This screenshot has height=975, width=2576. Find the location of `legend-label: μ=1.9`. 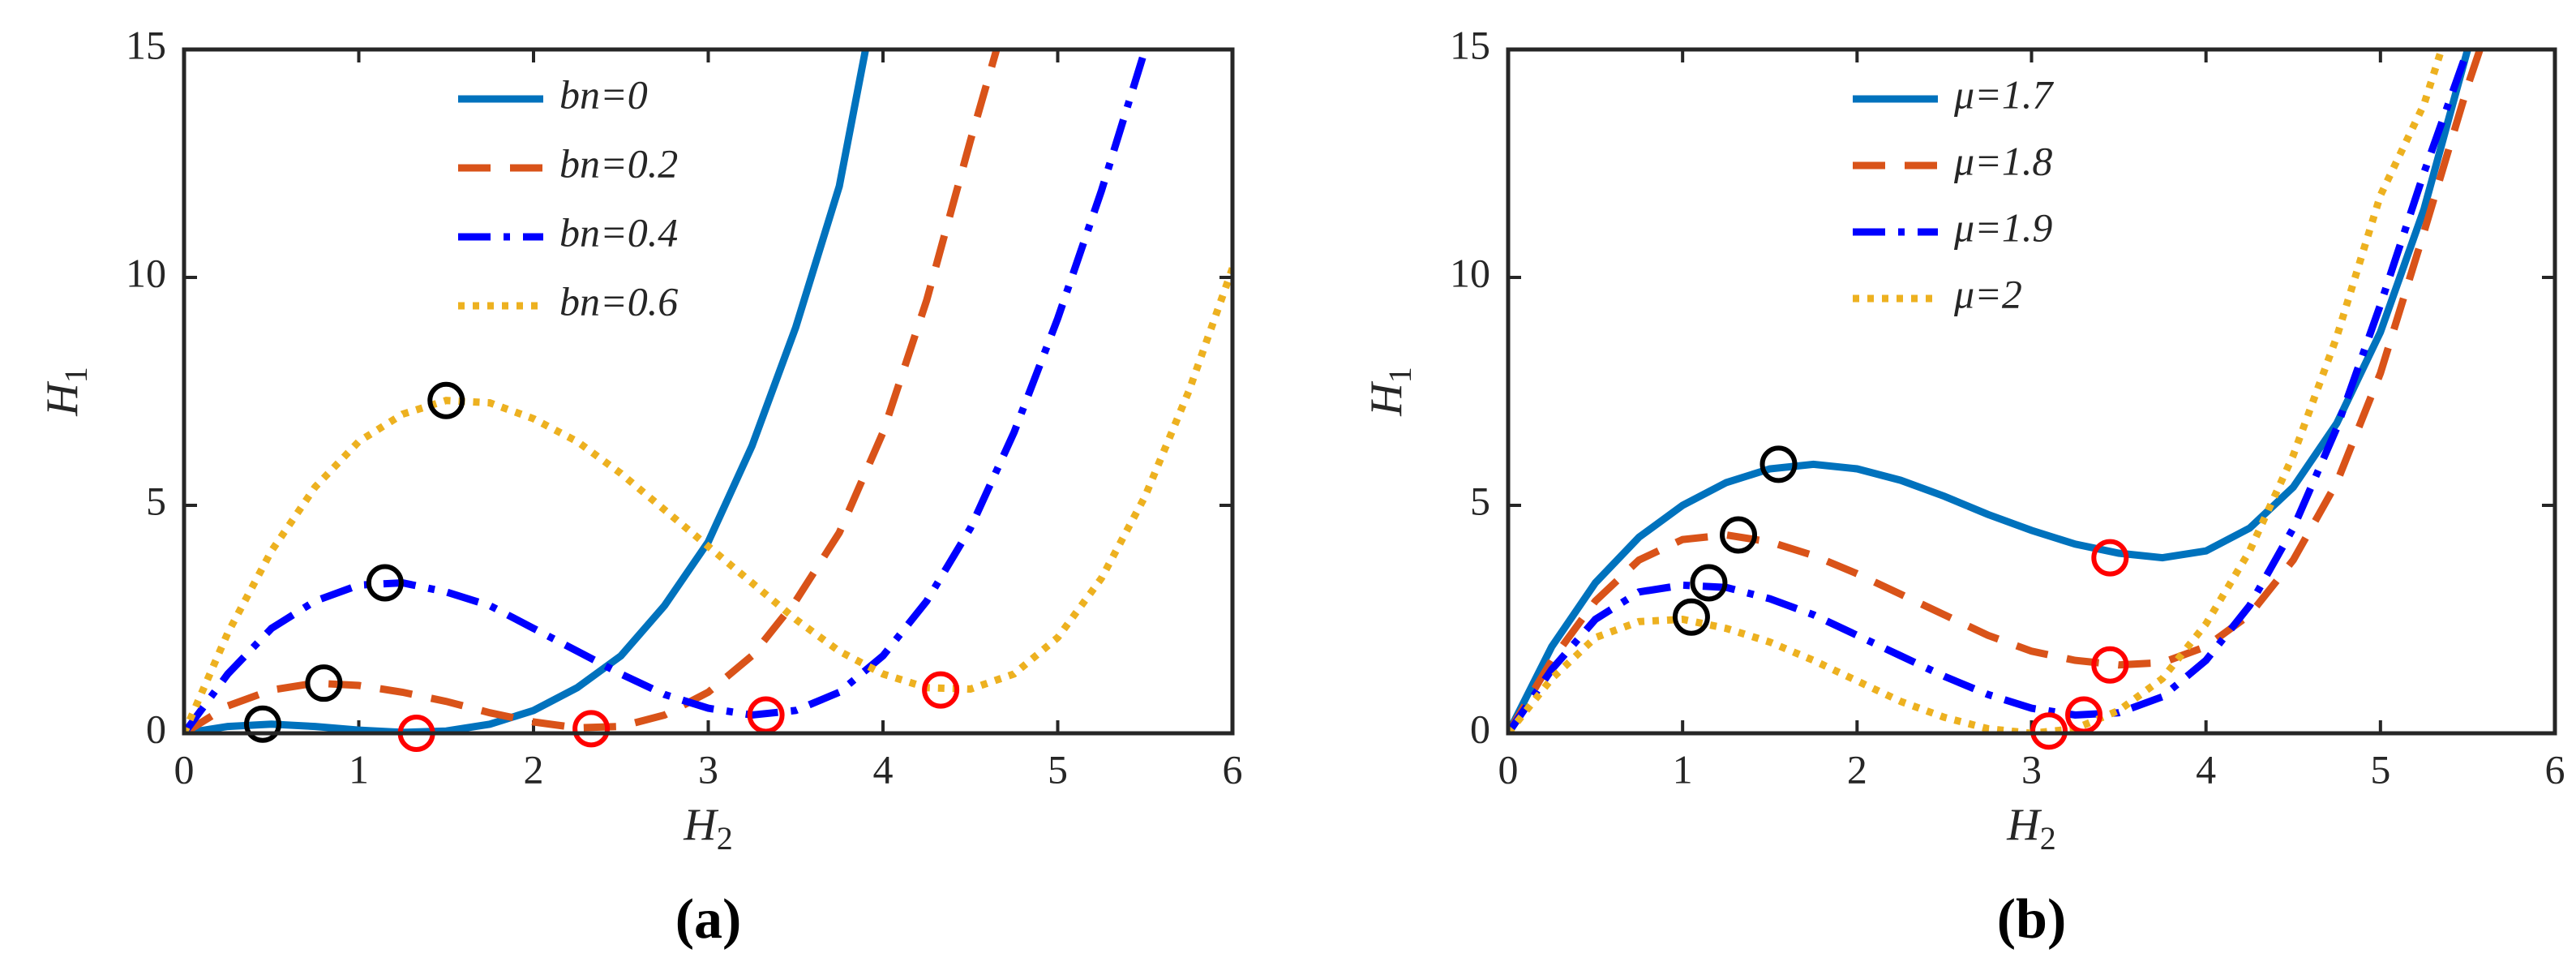

legend-label: μ=1.9 is located at coordinates (2002, 227).